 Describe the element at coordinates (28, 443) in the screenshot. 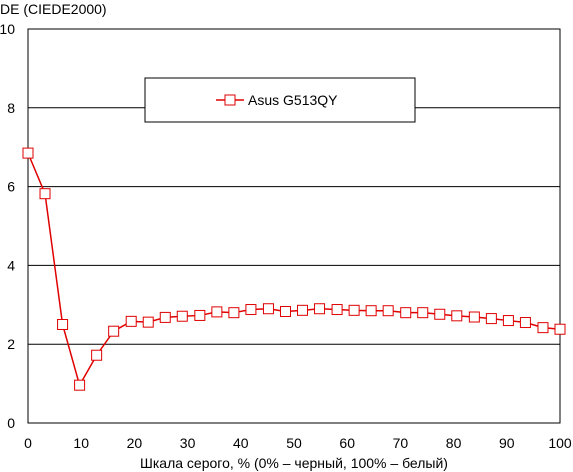

I see `x-tick-label: 0` at that location.